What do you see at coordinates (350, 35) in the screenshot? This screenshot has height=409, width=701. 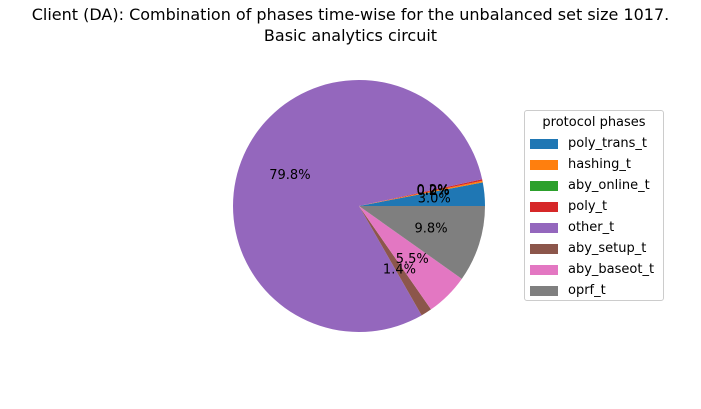 I see `chart-subtitle: Basic analytics circuit` at bounding box center [350, 35].